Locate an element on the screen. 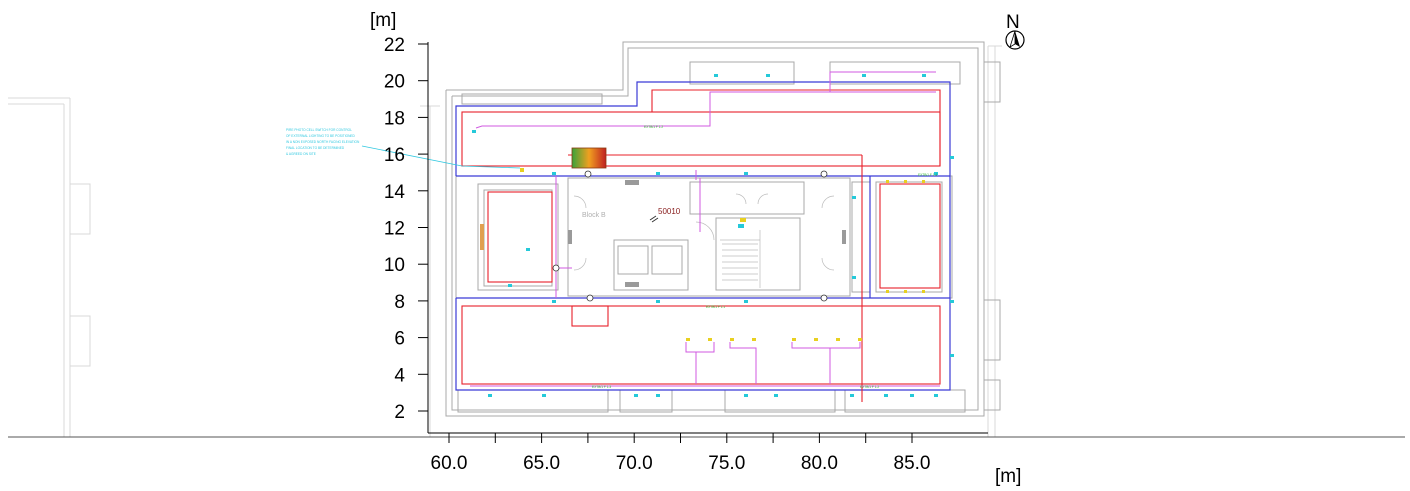 The height and width of the screenshot is (491, 1410). y-tick-label: 6 is located at coordinates (399, 339).